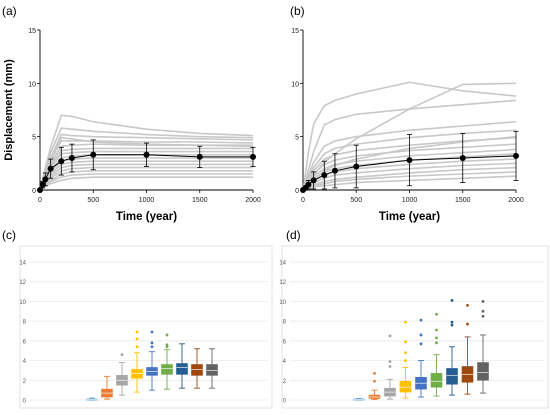 Image resolution: width=550 pixels, height=415 pixels. I want to click on y-tick-label: 15, so click(32, 31).